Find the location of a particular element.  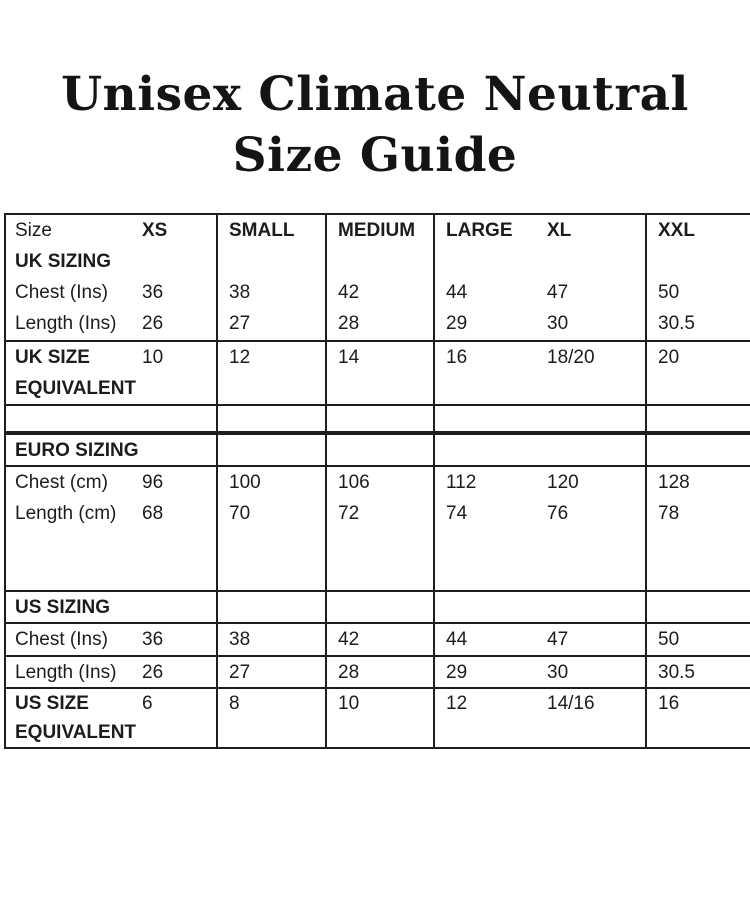

us-chest-value-large: 44 is located at coordinates (457, 639).